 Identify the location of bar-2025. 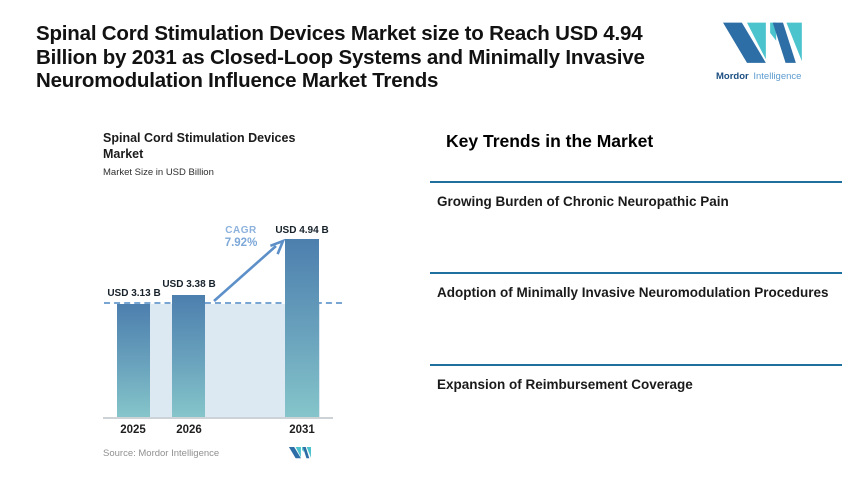
(133, 360).